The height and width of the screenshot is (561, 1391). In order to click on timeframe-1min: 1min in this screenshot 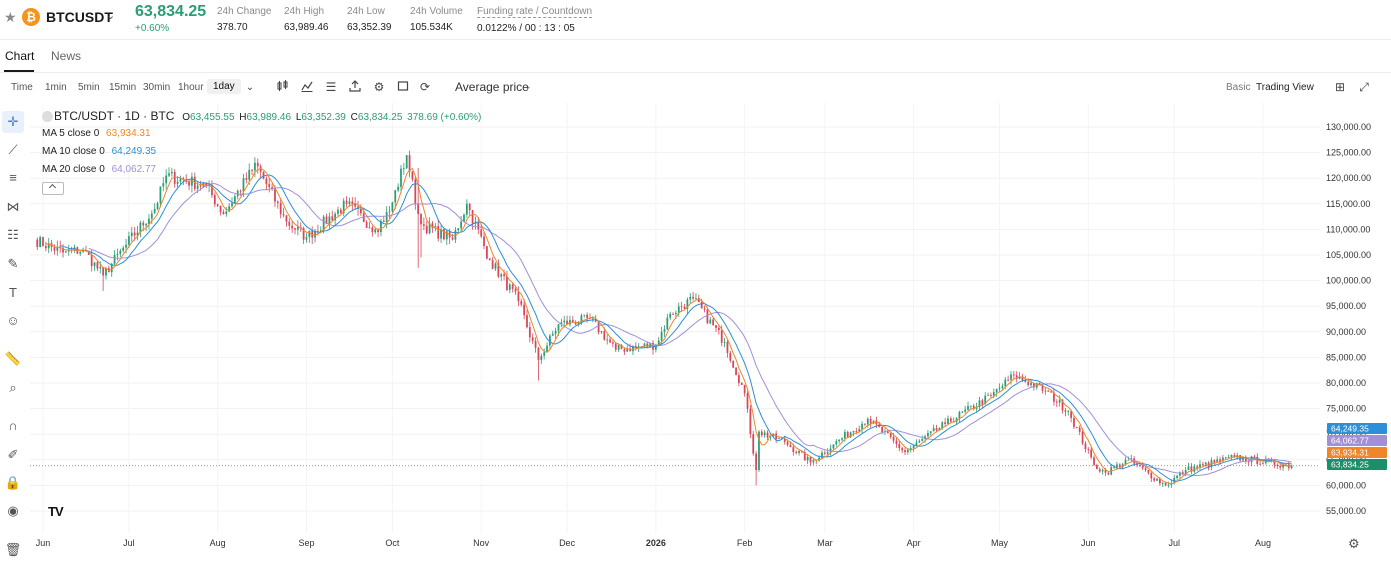, I will do `click(56, 87)`.